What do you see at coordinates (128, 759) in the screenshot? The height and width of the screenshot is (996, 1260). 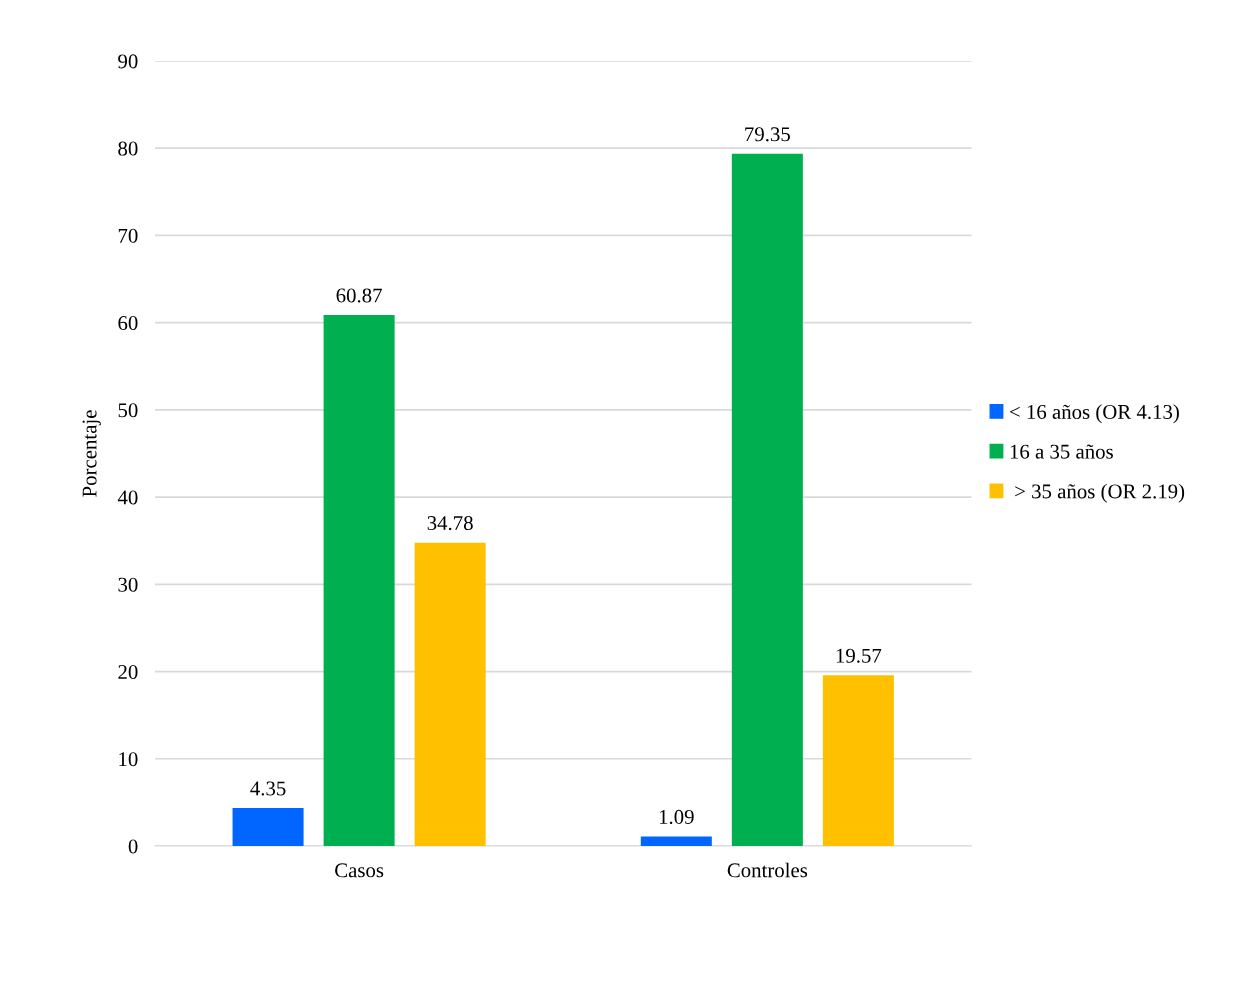 I see `y-tick-label: 10` at bounding box center [128, 759].